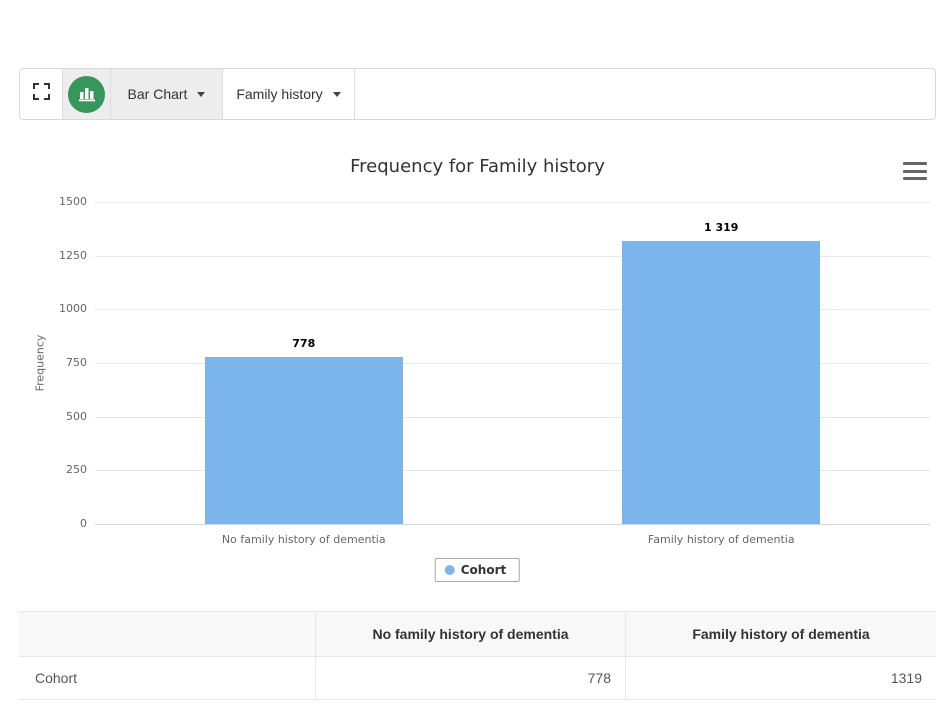 This screenshot has width=947, height=718. I want to click on chart-toolbar: Bar Chart Family history, so click(477, 94).